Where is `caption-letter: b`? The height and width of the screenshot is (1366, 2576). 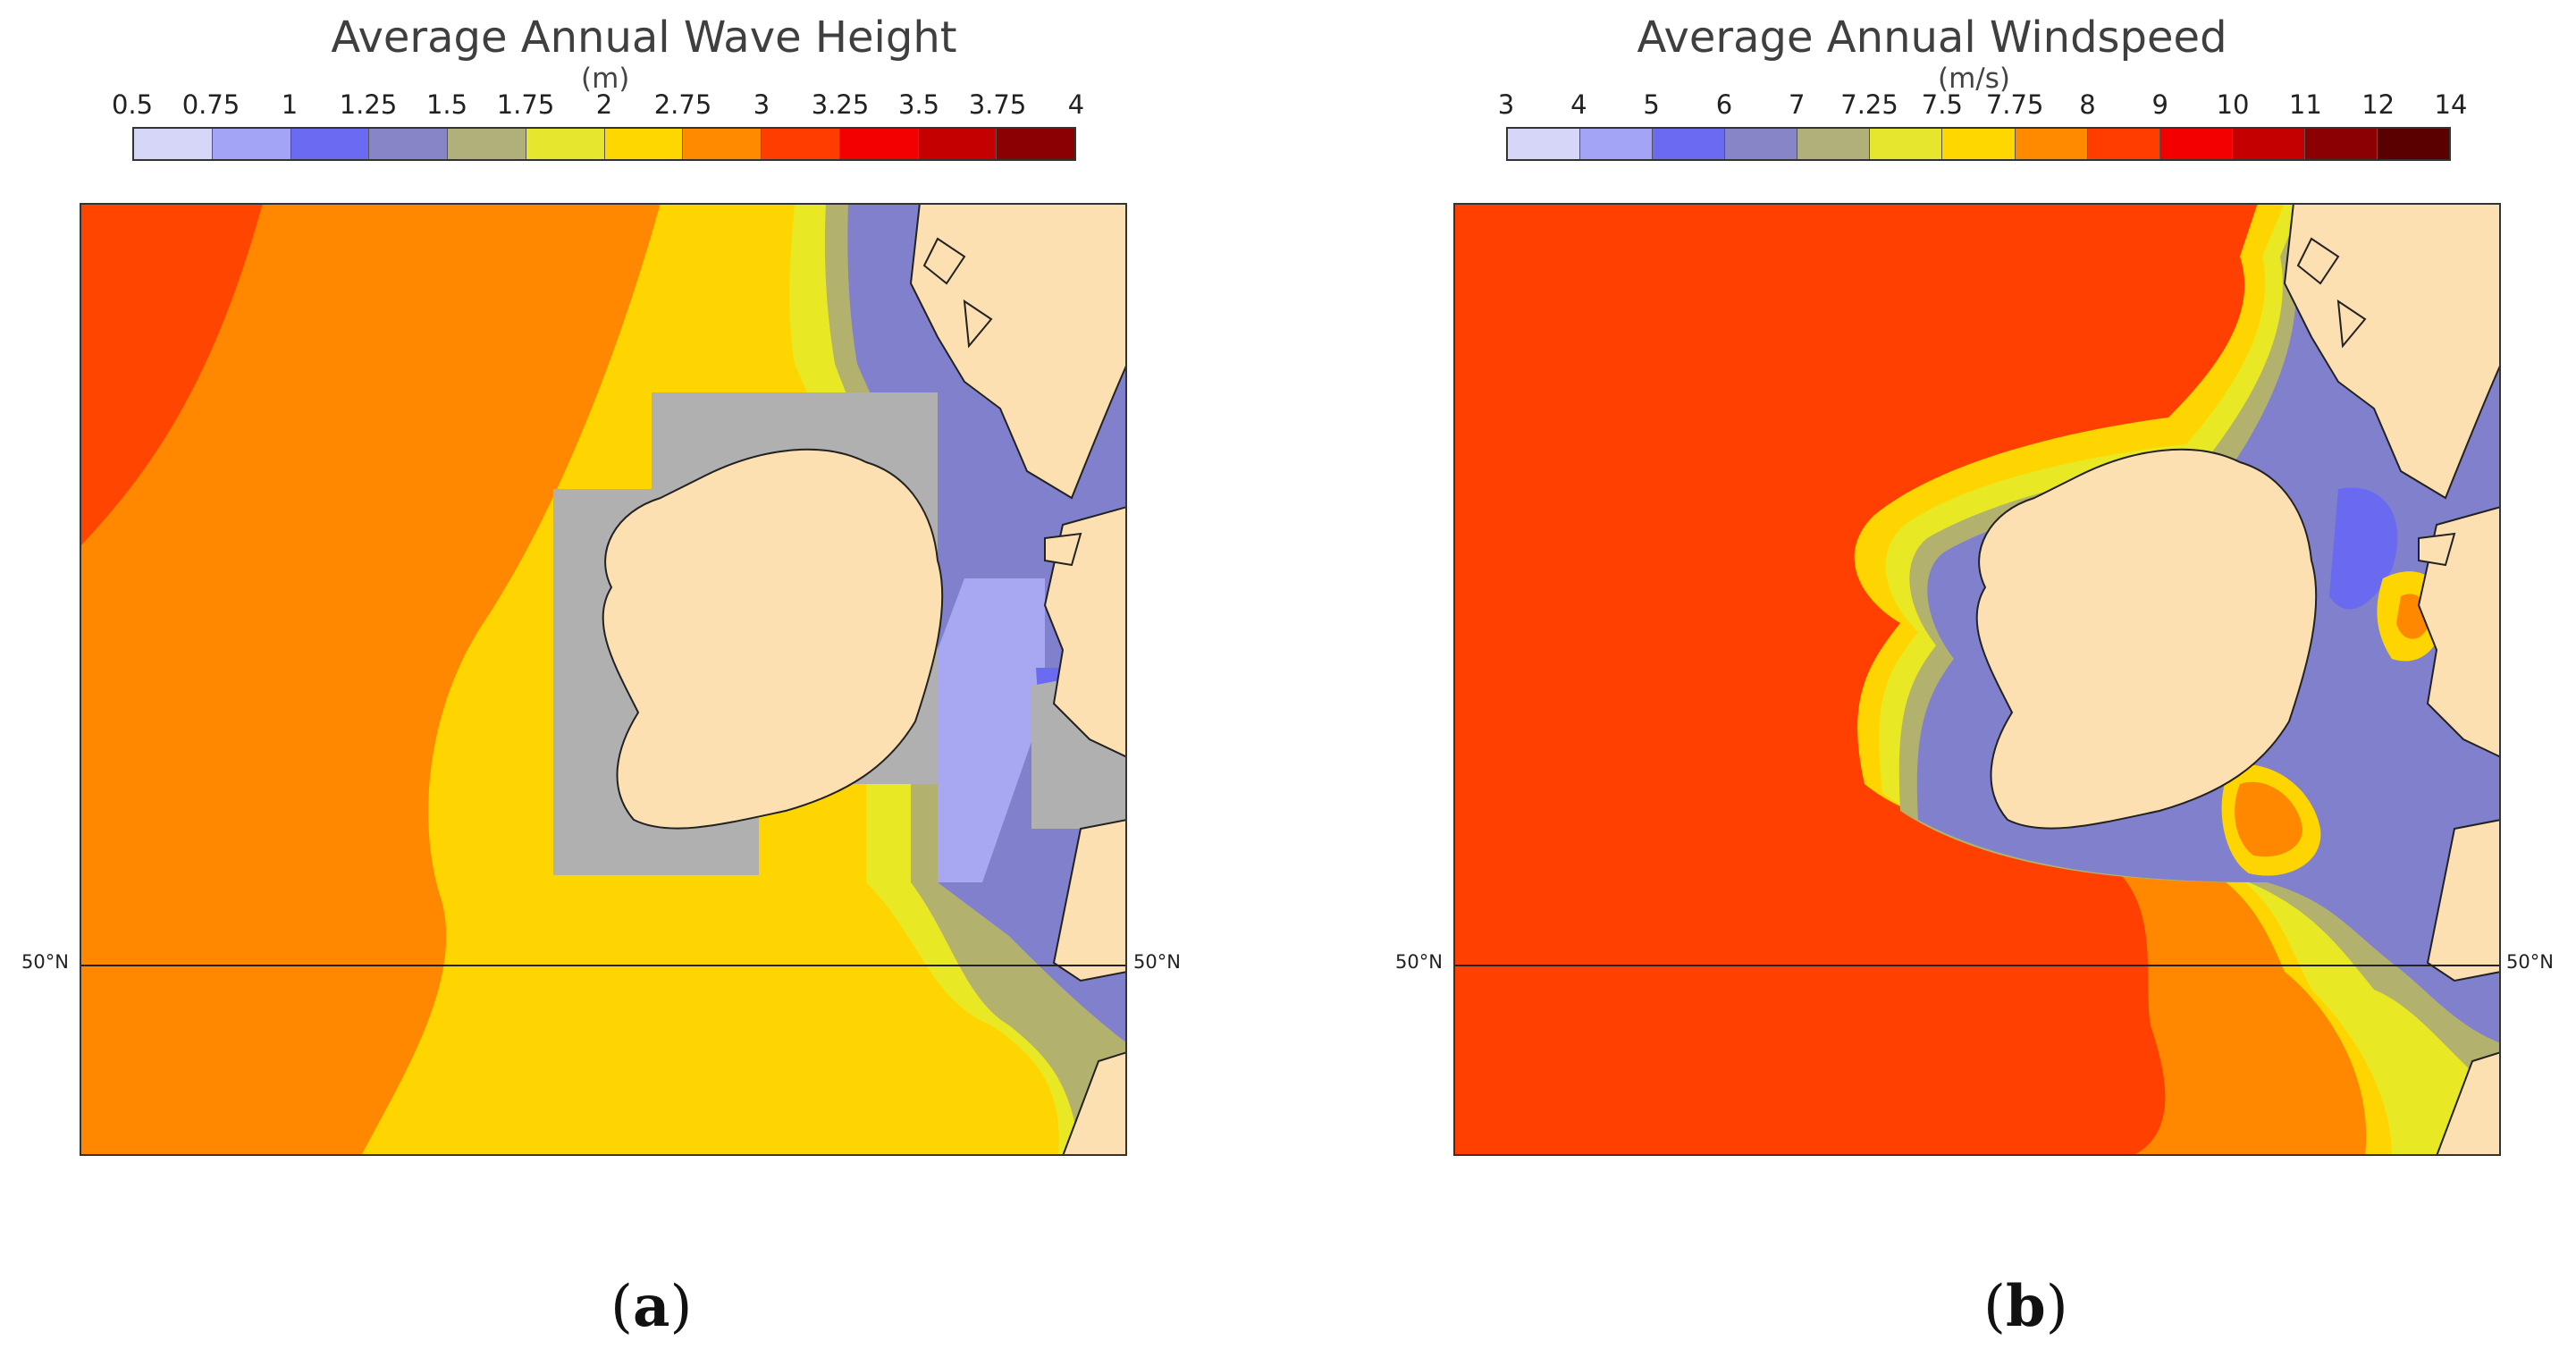 caption-letter: b is located at coordinates (2026, 1306).